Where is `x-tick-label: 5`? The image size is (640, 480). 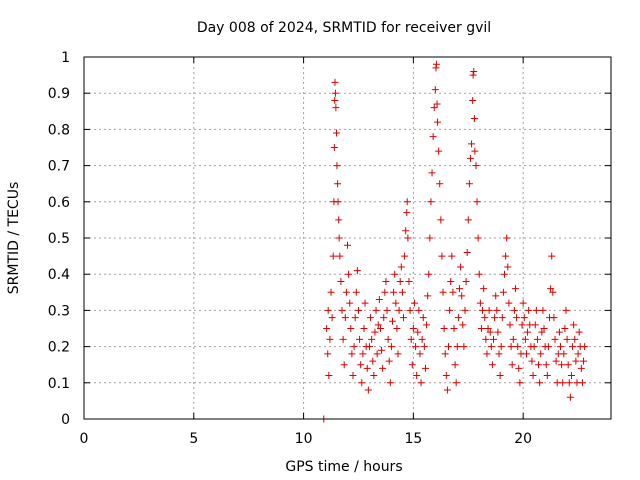 x-tick-label: 5 is located at coordinates (193, 439).